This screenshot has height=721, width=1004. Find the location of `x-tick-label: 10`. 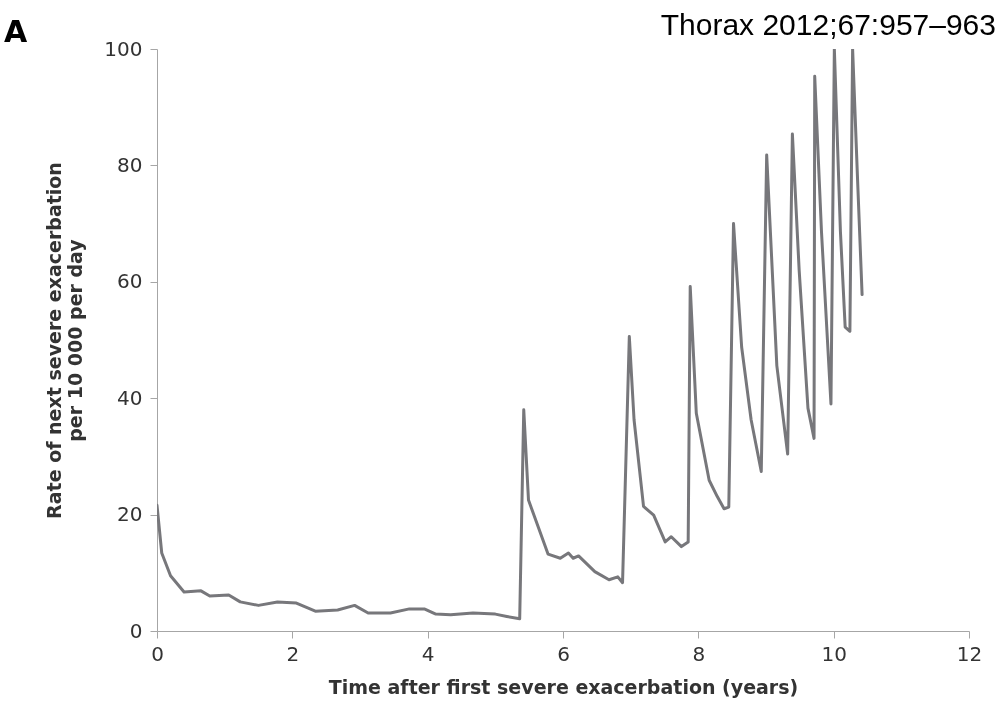

x-tick-label: 10 is located at coordinates (834, 653).